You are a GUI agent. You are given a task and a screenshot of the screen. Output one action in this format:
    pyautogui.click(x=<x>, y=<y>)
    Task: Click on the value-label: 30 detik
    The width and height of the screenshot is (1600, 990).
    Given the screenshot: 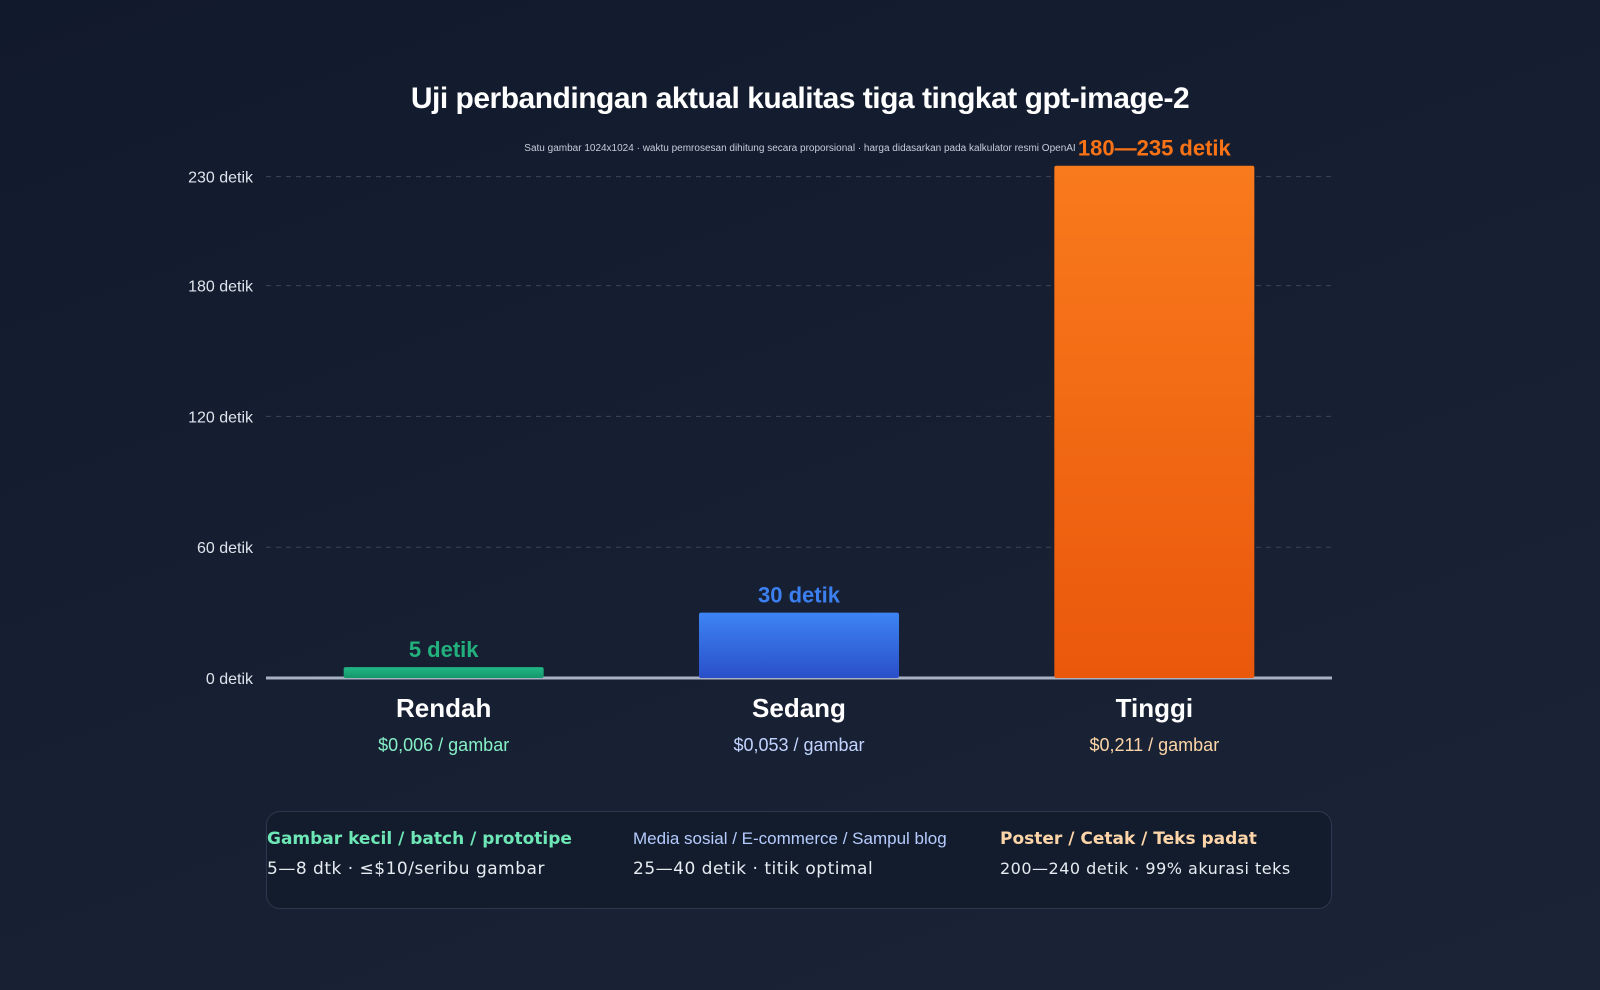 What is the action you would take?
    pyautogui.click(x=799, y=595)
    